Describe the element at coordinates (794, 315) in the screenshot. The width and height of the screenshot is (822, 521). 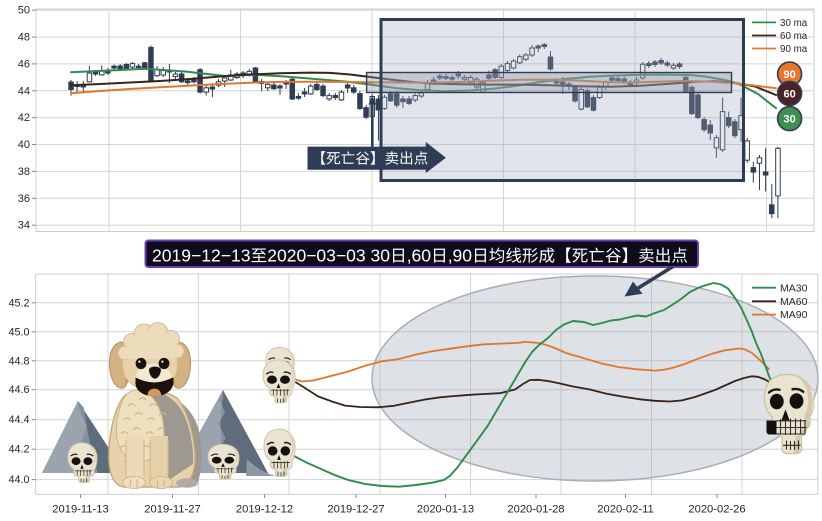
I see `svg-text: MA90` at that location.